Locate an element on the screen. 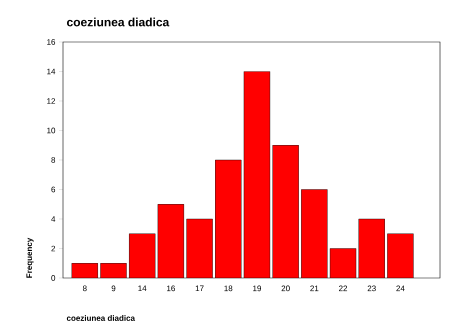 The image size is (454, 334). y-tick-label: 10 is located at coordinates (51, 131).